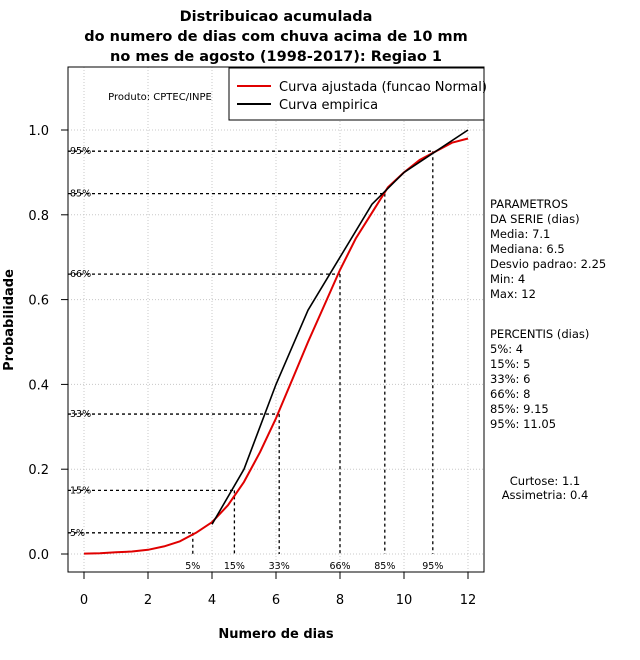 The image size is (640, 660). What do you see at coordinates (548, 264) in the screenshot?
I see `parametros-line: Desvio padrao: 2.25` at bounding box center [548, 264].